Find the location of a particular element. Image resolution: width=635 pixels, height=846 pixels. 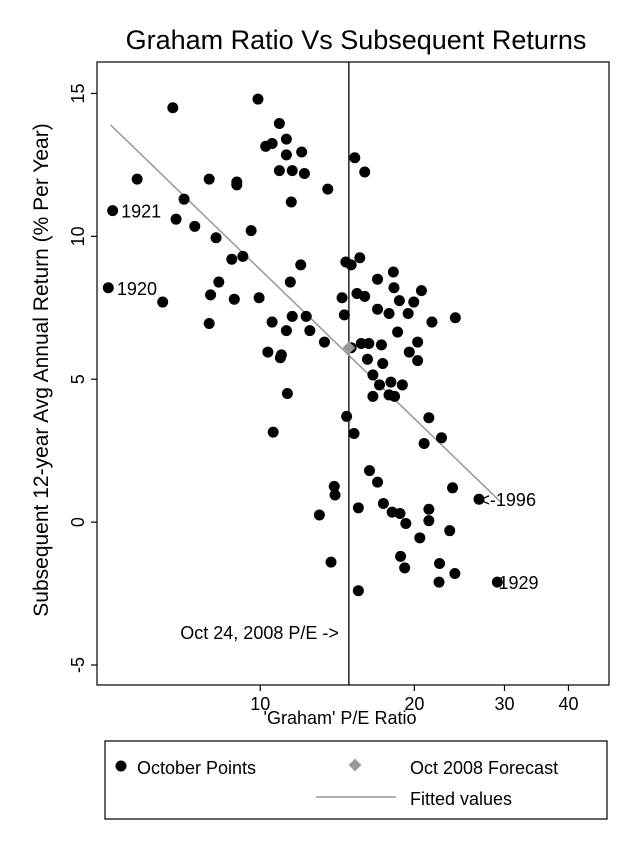

point-annotation: 1929 is located at coordinates (518, 583).